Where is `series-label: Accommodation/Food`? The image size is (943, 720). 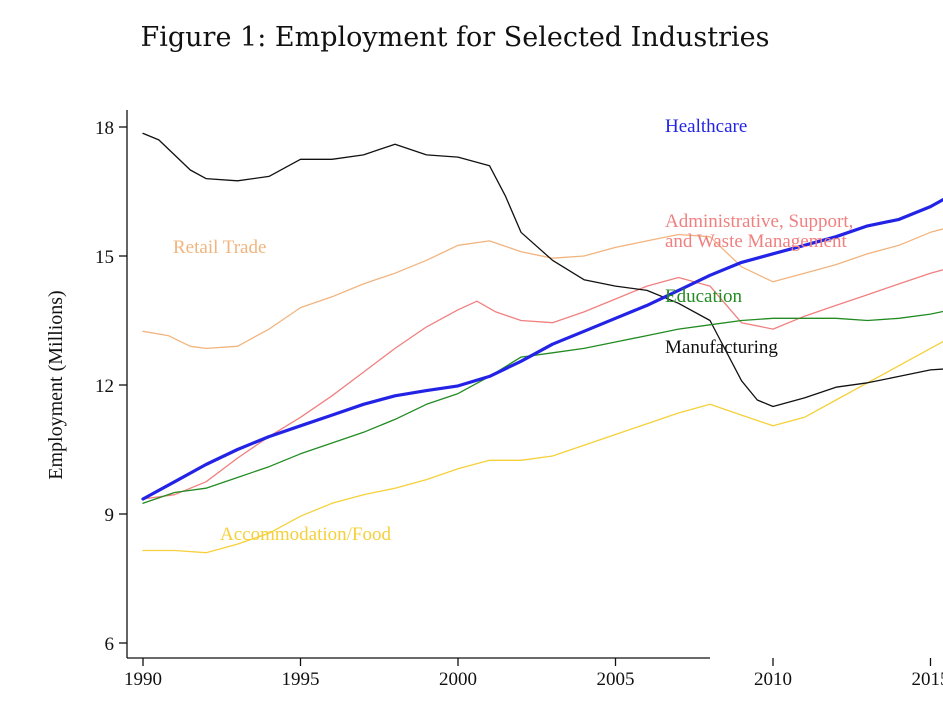
series-label: Accommodation/Food is located at coordinates (305, 534).